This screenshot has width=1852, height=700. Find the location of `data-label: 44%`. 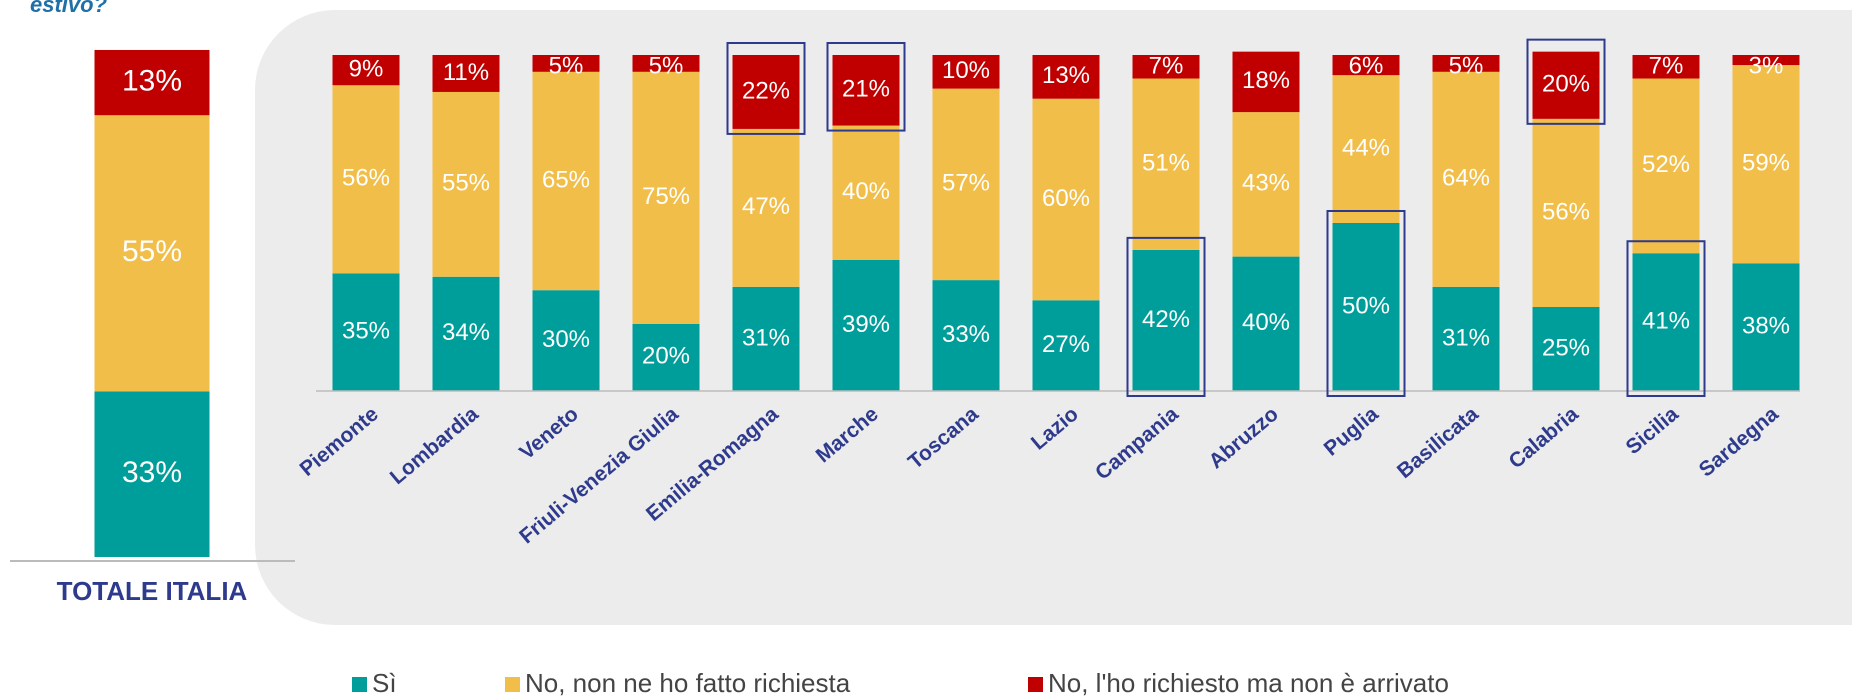

data-label: 44% is located at coordinates (1366, 147).